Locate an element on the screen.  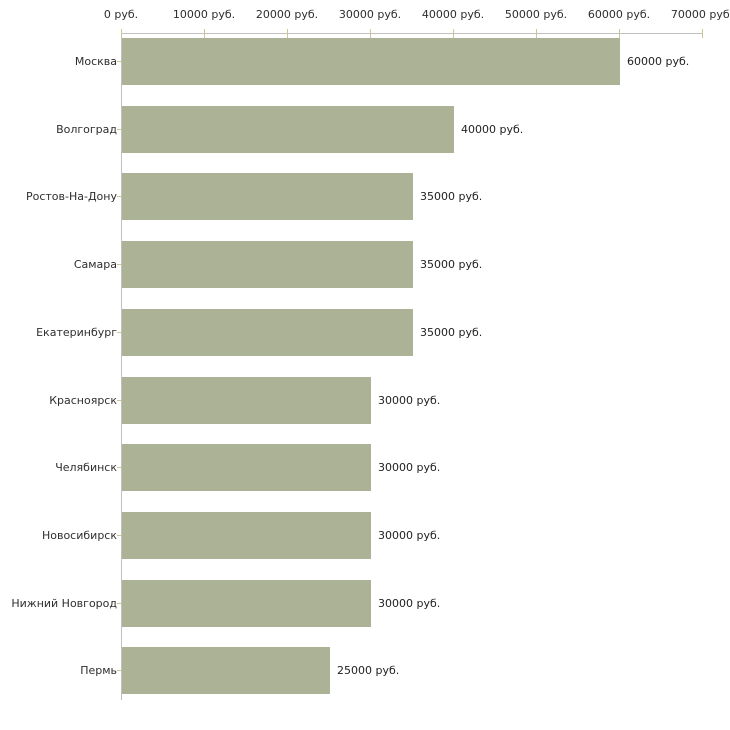
bar-row: Красноярск 30000 руб. is located at coordinates (365, 400).